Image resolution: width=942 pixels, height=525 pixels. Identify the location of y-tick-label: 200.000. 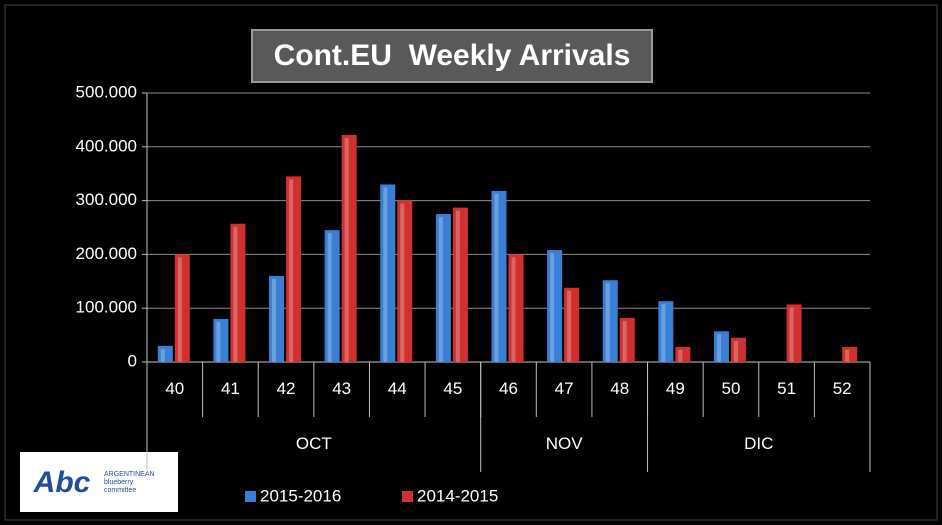
(106, 253).